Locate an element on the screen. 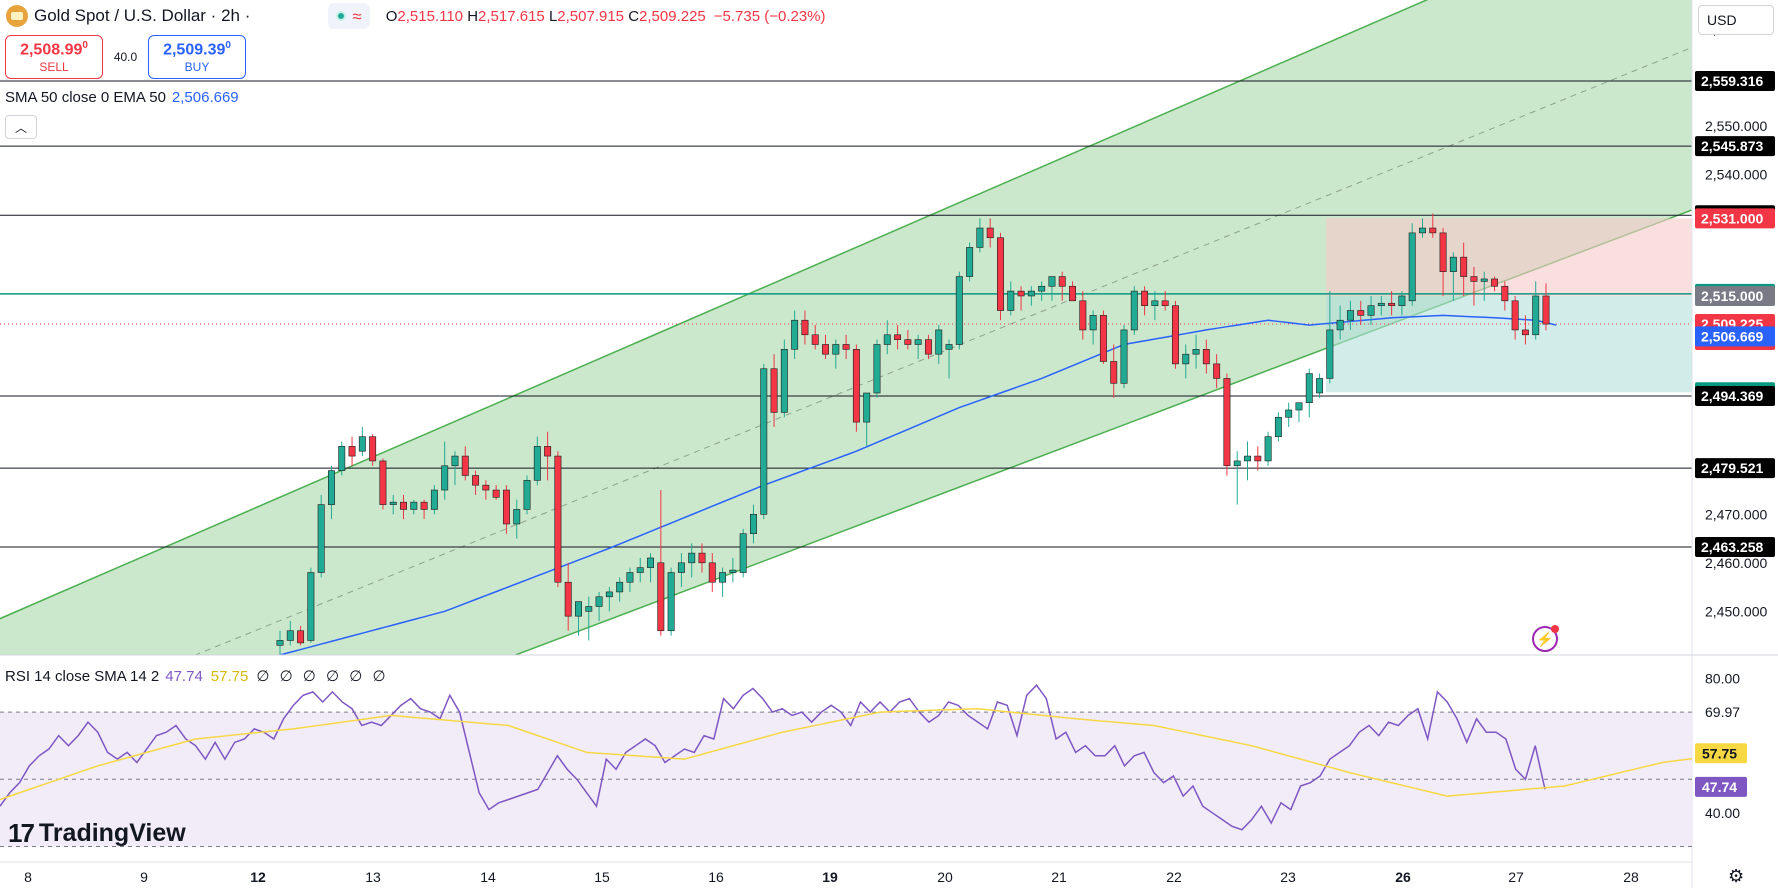 This screenshot has width=1778, height=888. price-axis-tick: 2,450.000 is located at coordinates (1736, 611).